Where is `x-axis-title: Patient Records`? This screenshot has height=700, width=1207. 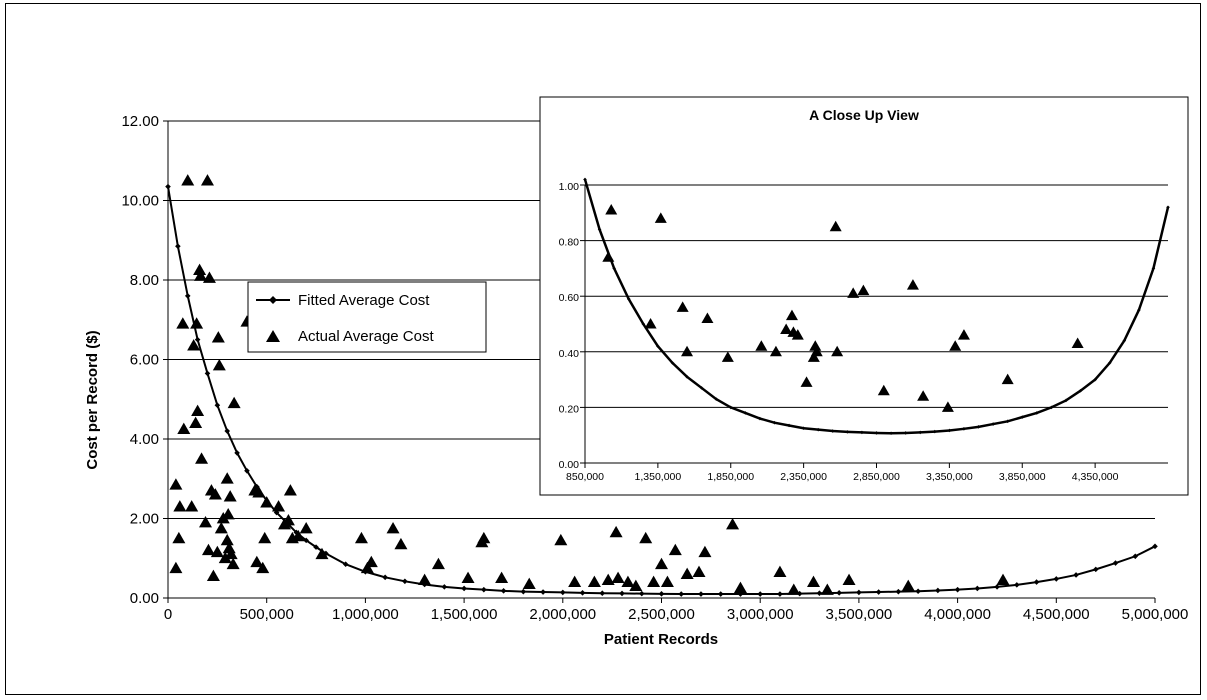 x-axis-title: Patient Records is located at coordinates (661, 639).